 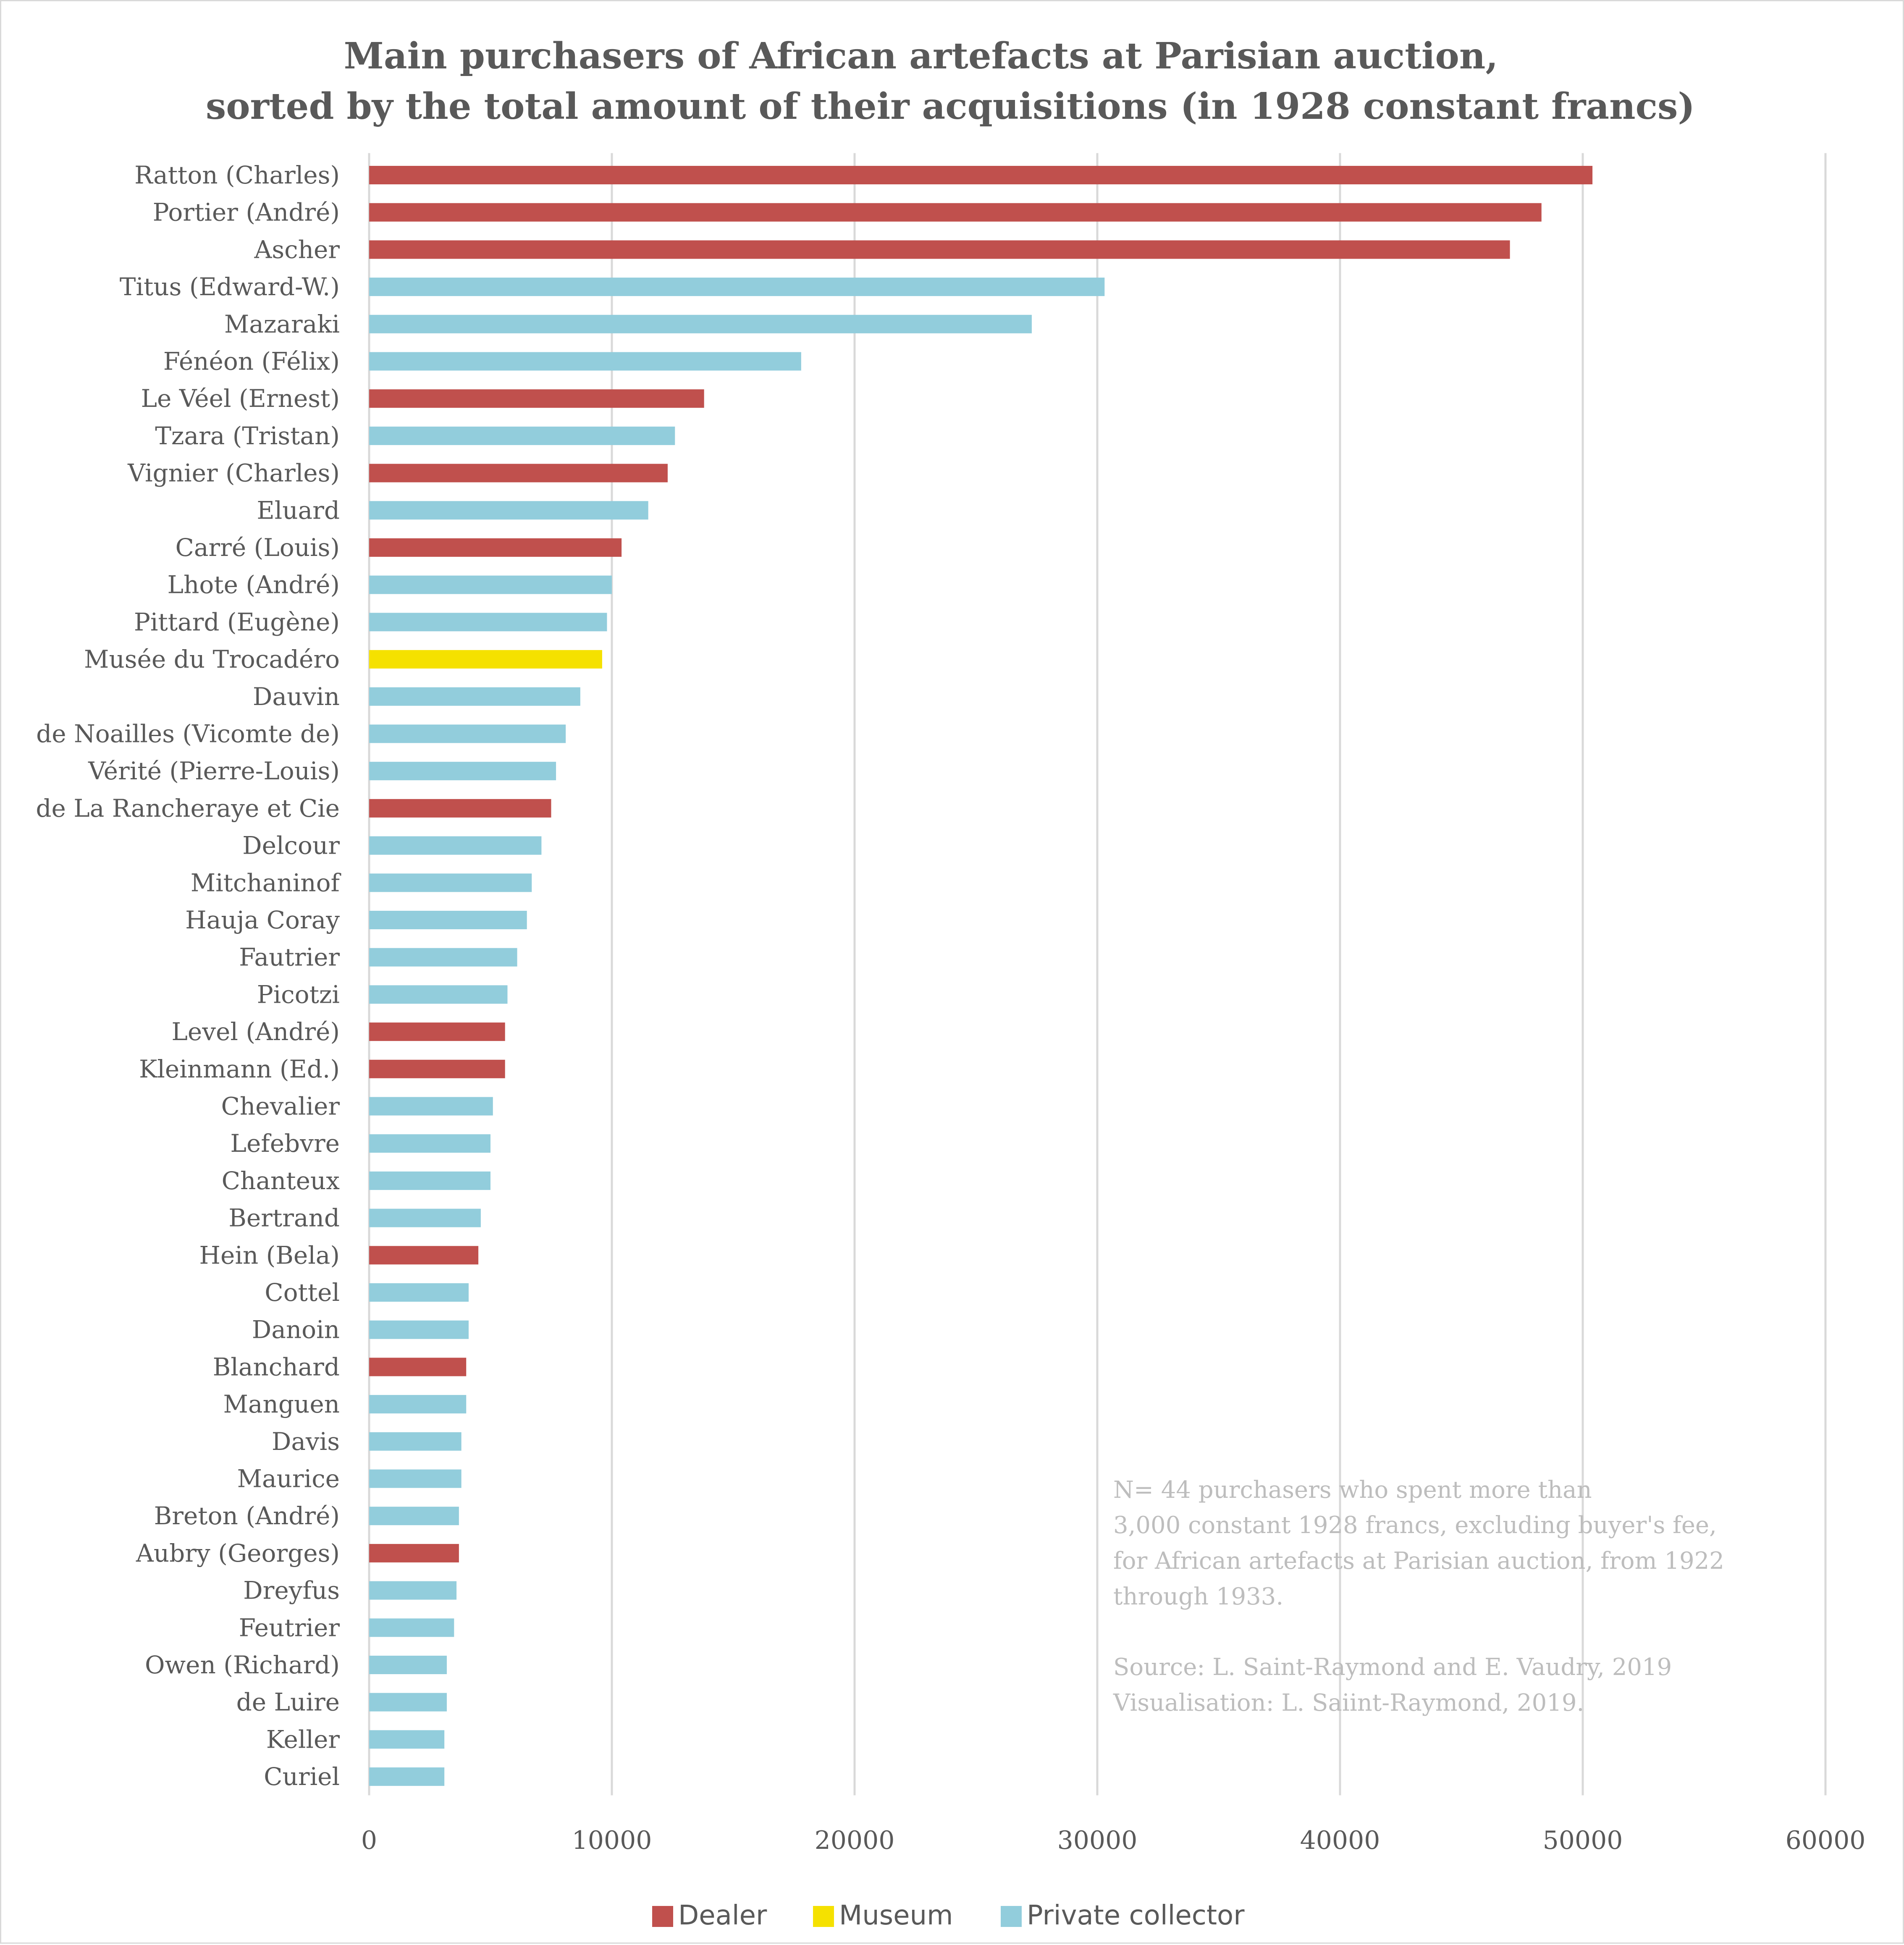 I want to click on x-tick-label: 40000, so click(x=1340, y=1840).